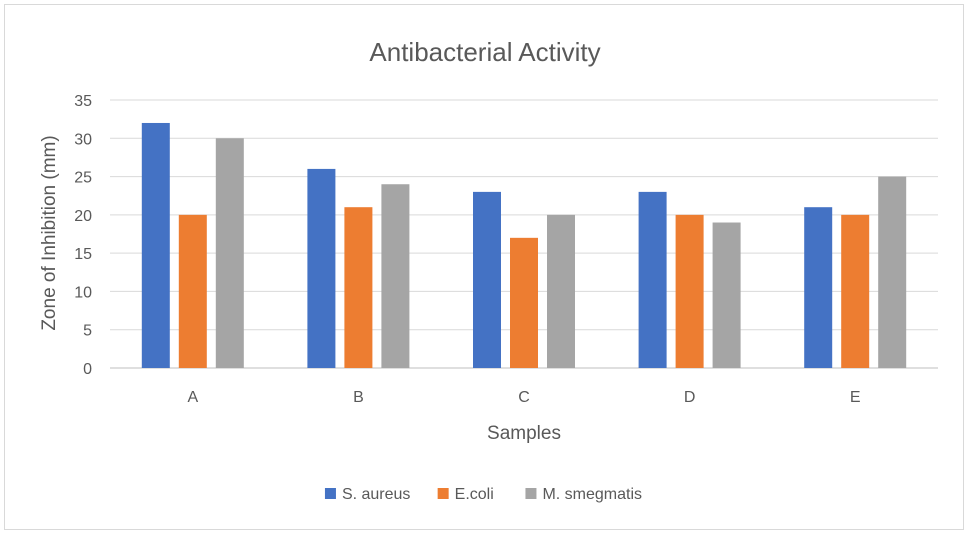  What do you see at coordinates (561, 291) in the screenshot?
I see `bar-C-m-smegmatis` at bounding box center [561, 291].